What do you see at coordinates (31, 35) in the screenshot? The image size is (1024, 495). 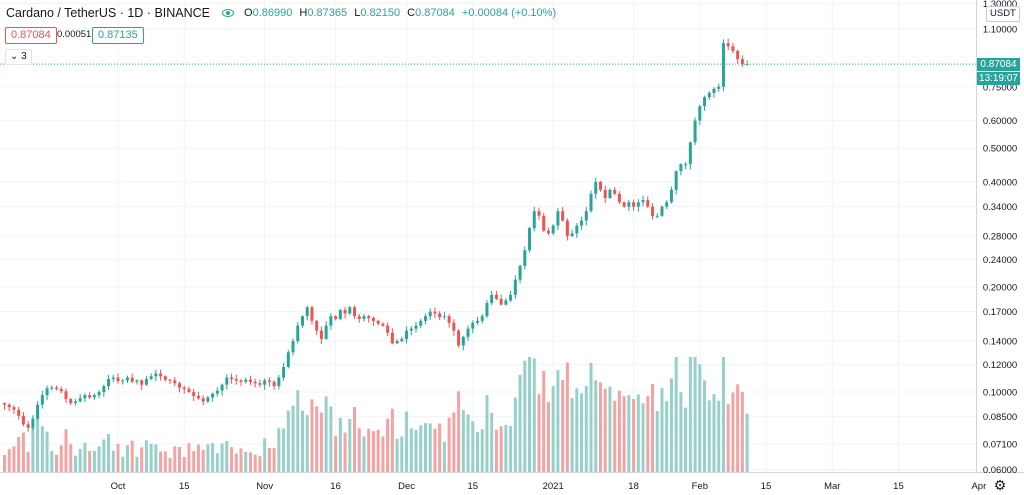 I see `sell-price-button: 0.87084` at bounding box center [31, 35].